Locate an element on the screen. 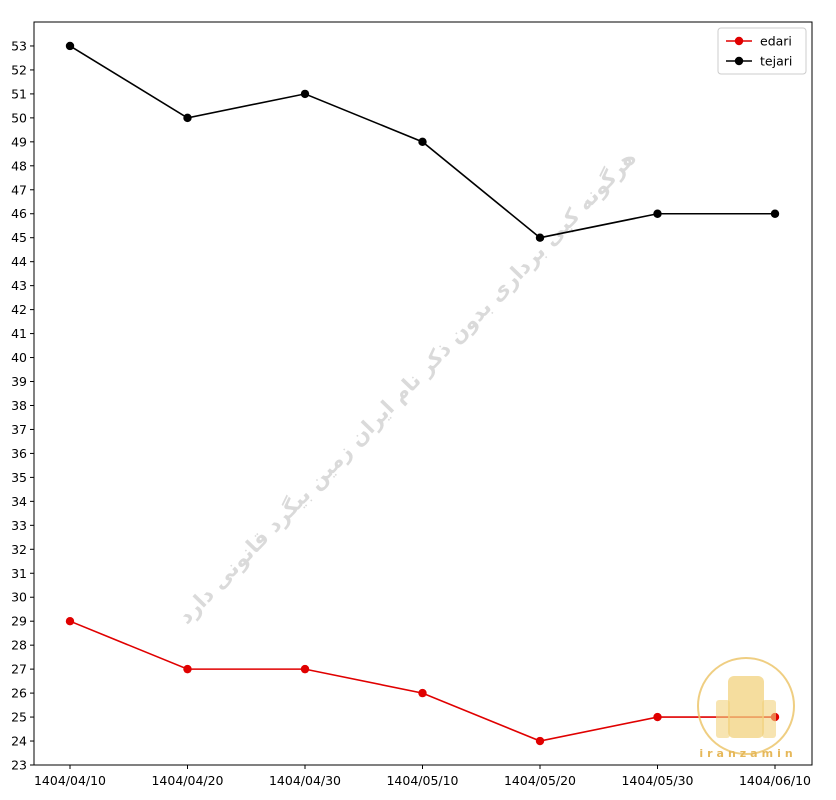 This screenshot has height=800, width=836. y-tick-label: 36 is located at coordinates (19, 453).